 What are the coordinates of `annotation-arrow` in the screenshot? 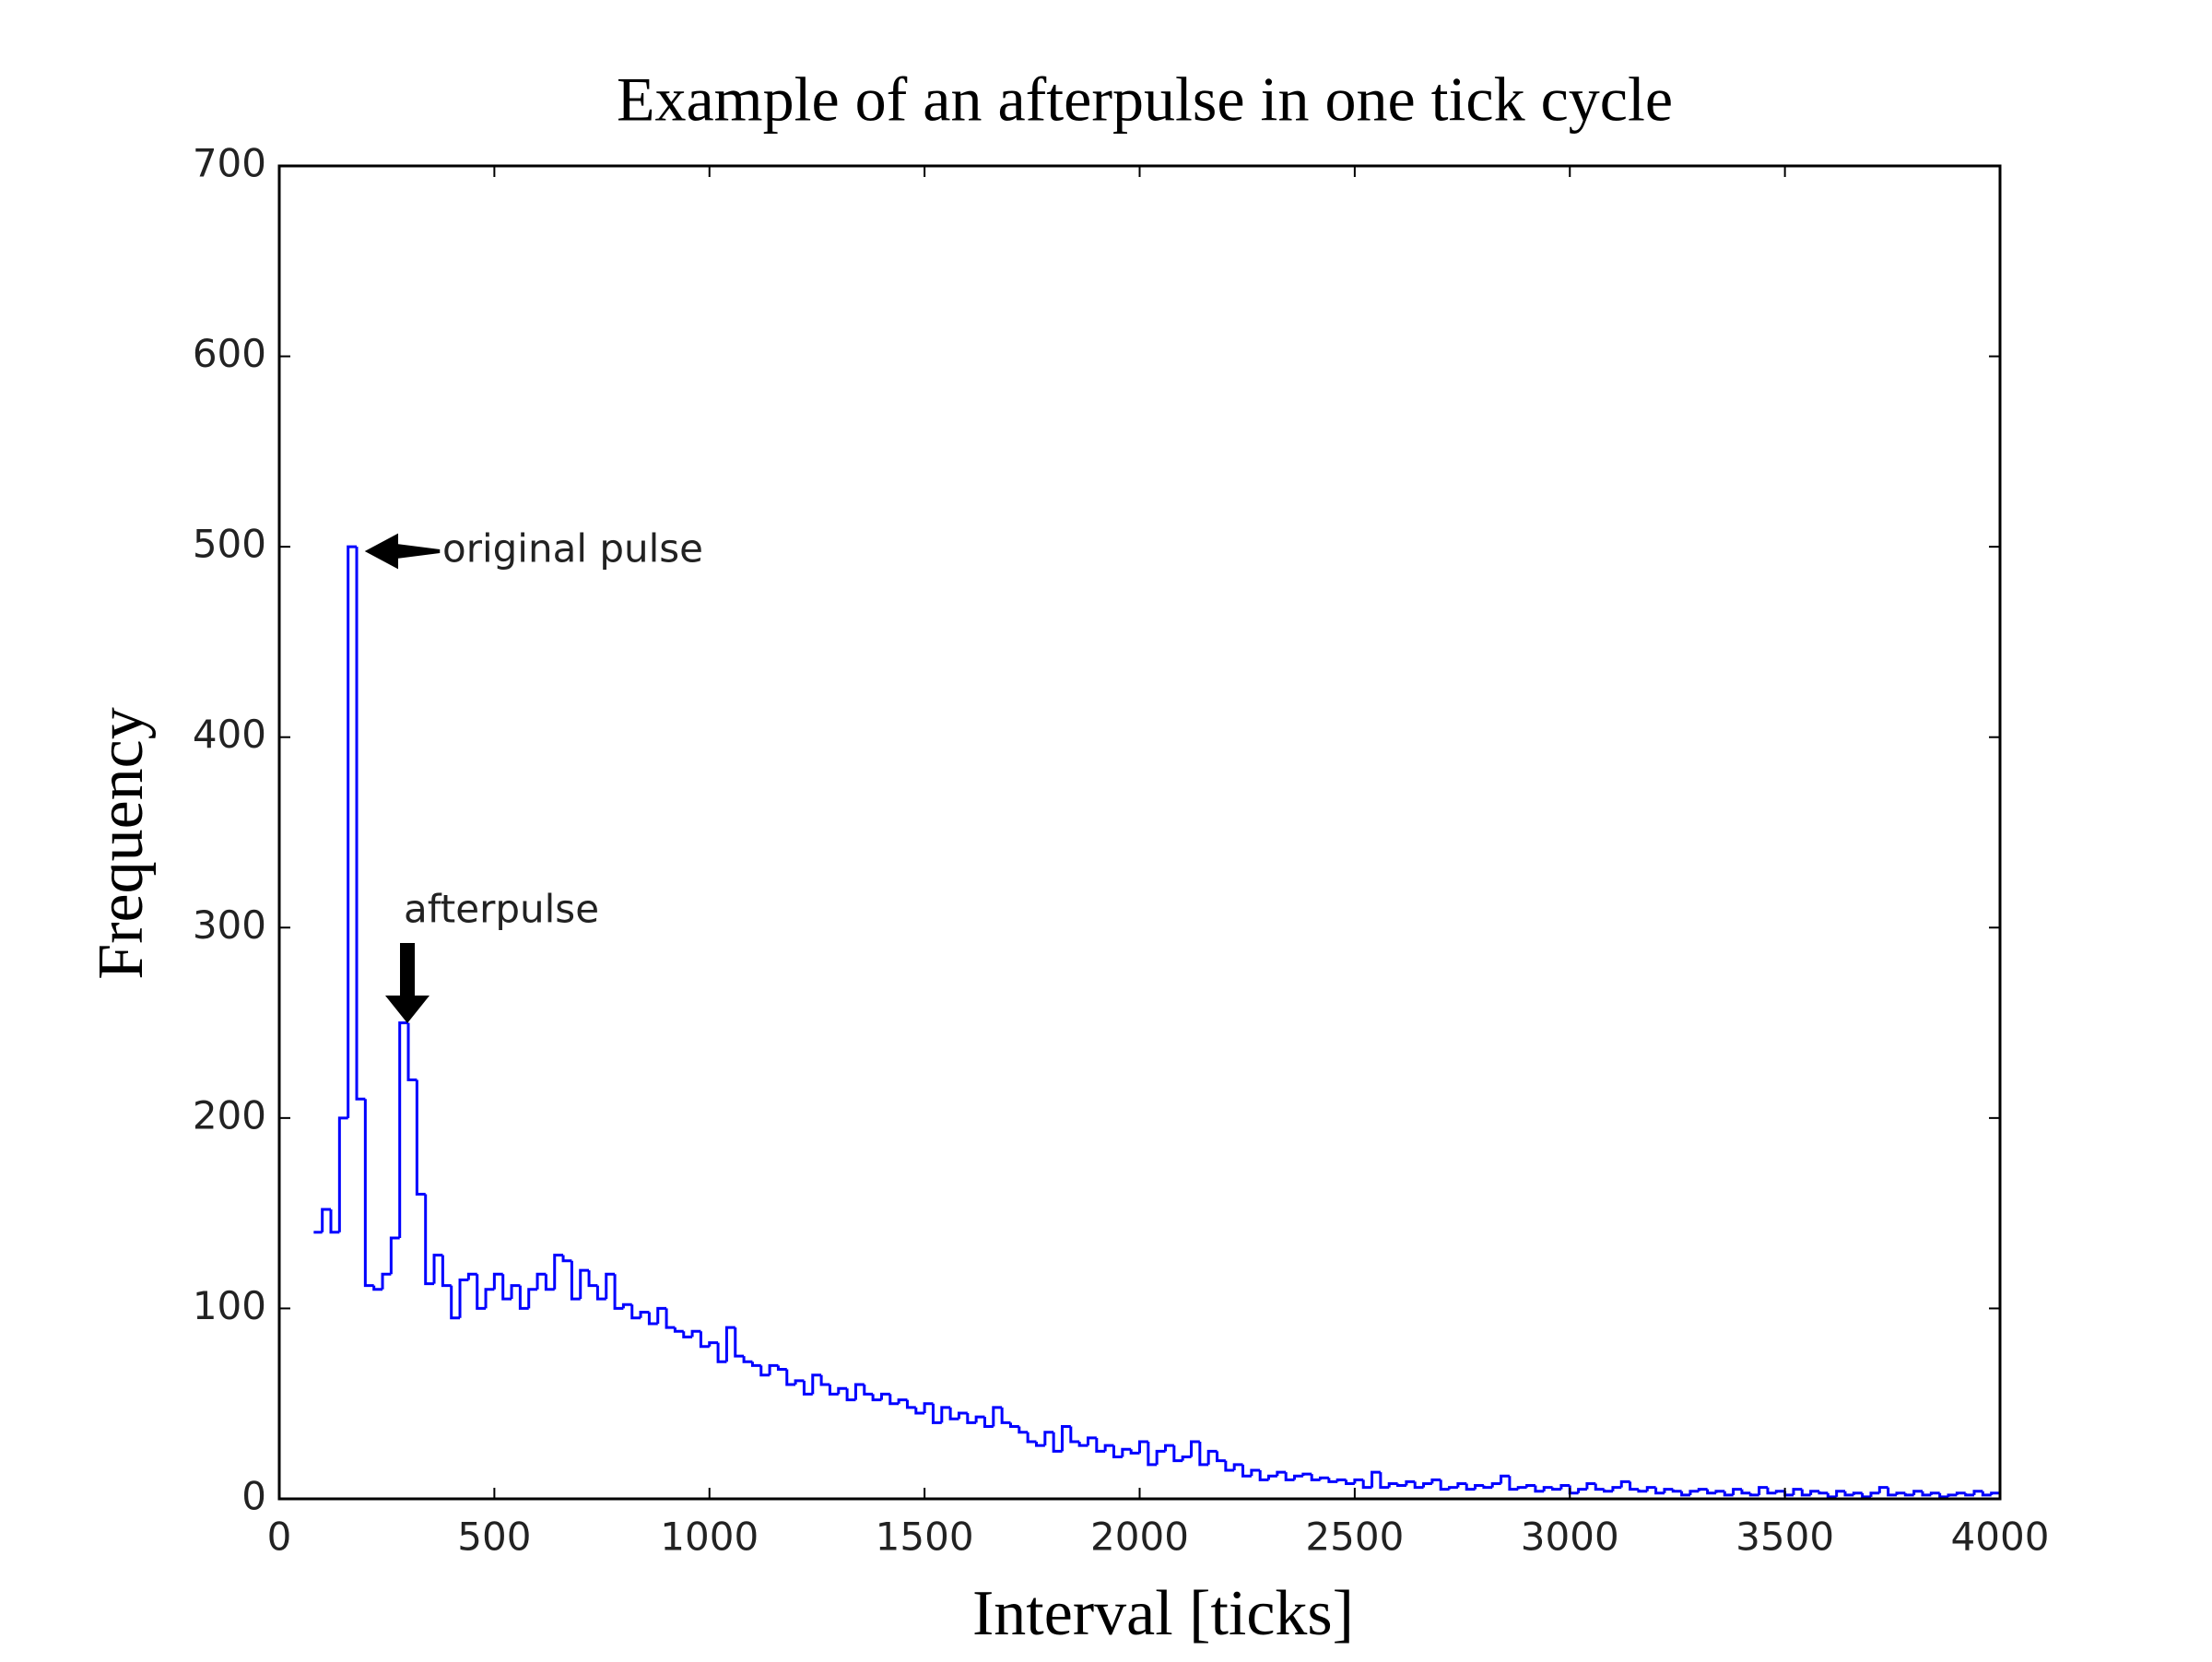 It's located at (402, 552).